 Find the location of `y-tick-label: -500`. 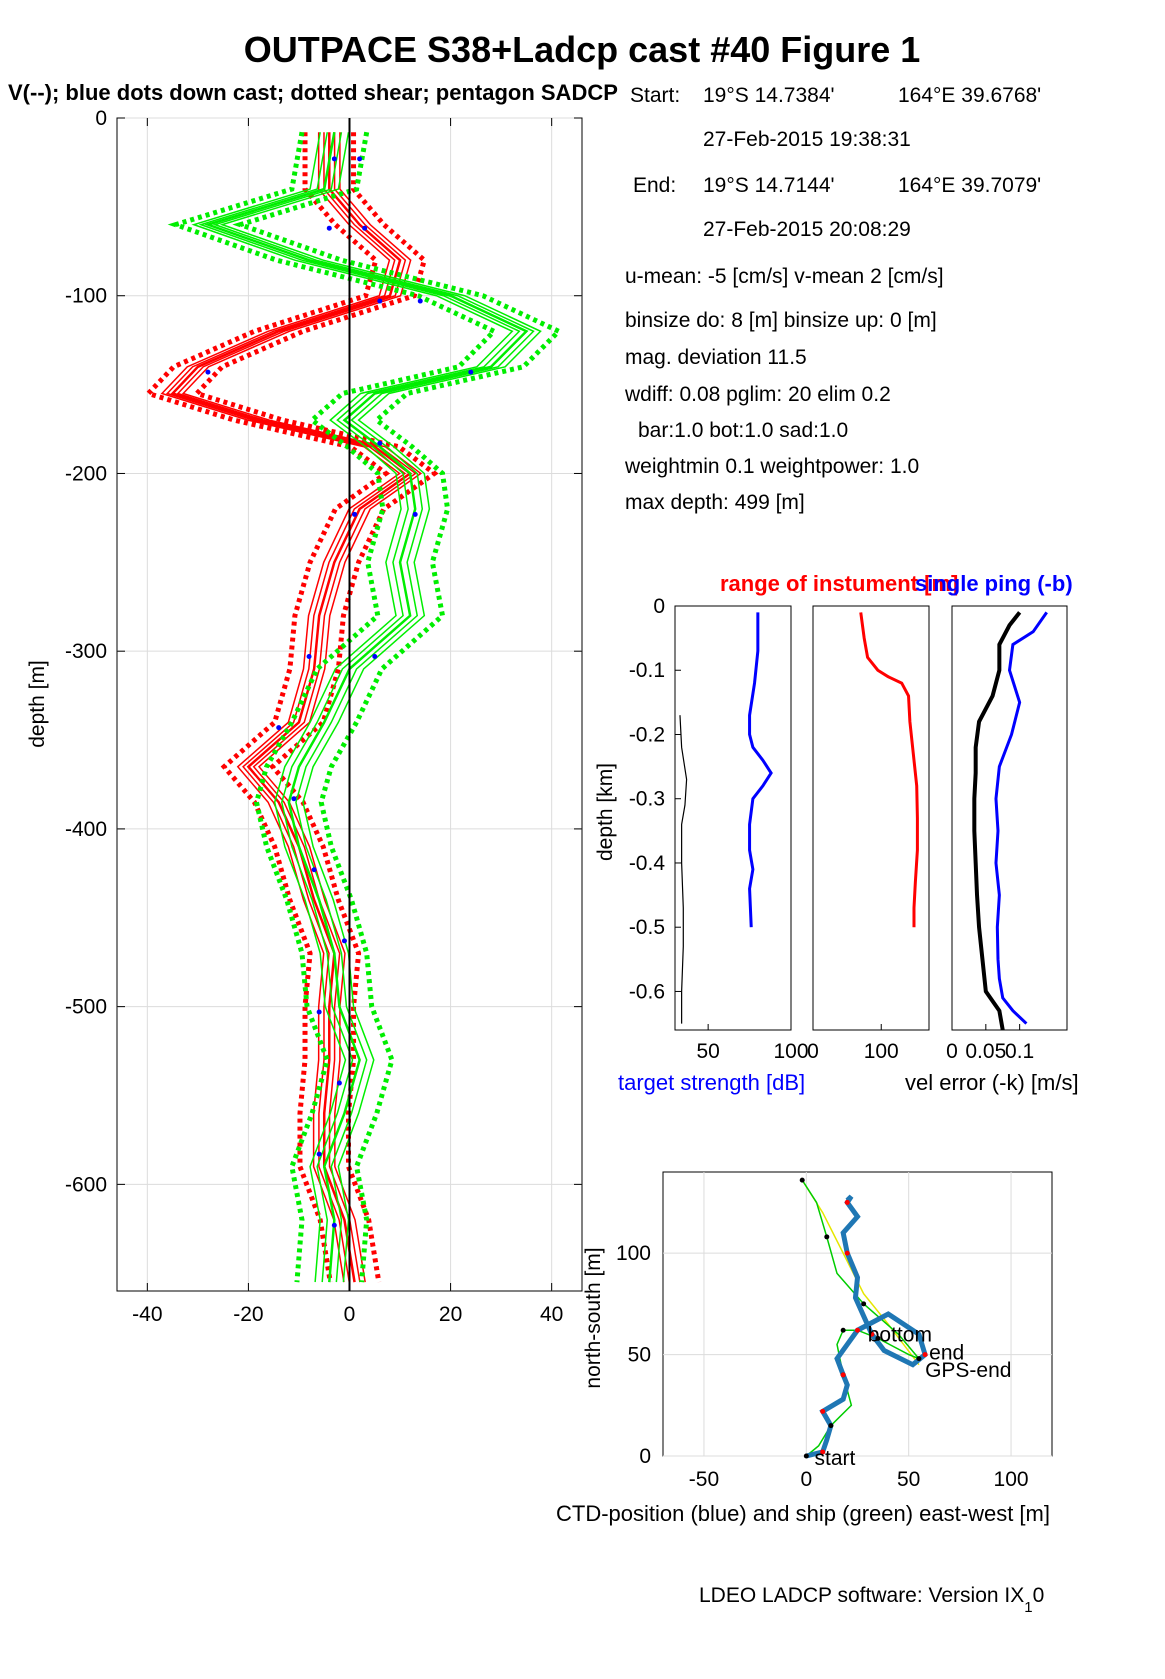

y-tick-label: -500 is located at coordinates (86, 1007).